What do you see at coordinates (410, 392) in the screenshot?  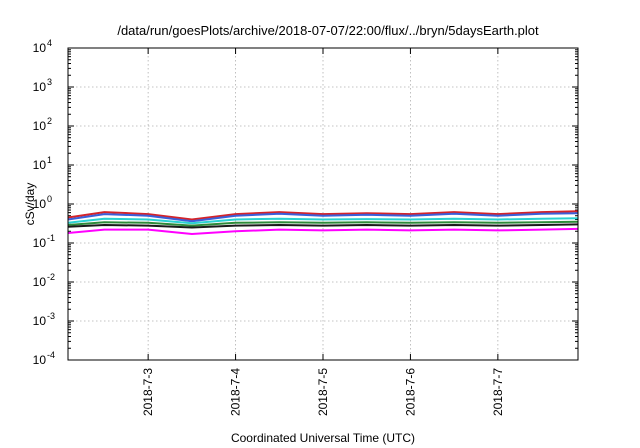 I see `x-tick-label: 2018-7-6` at bounding box center [410, 392].